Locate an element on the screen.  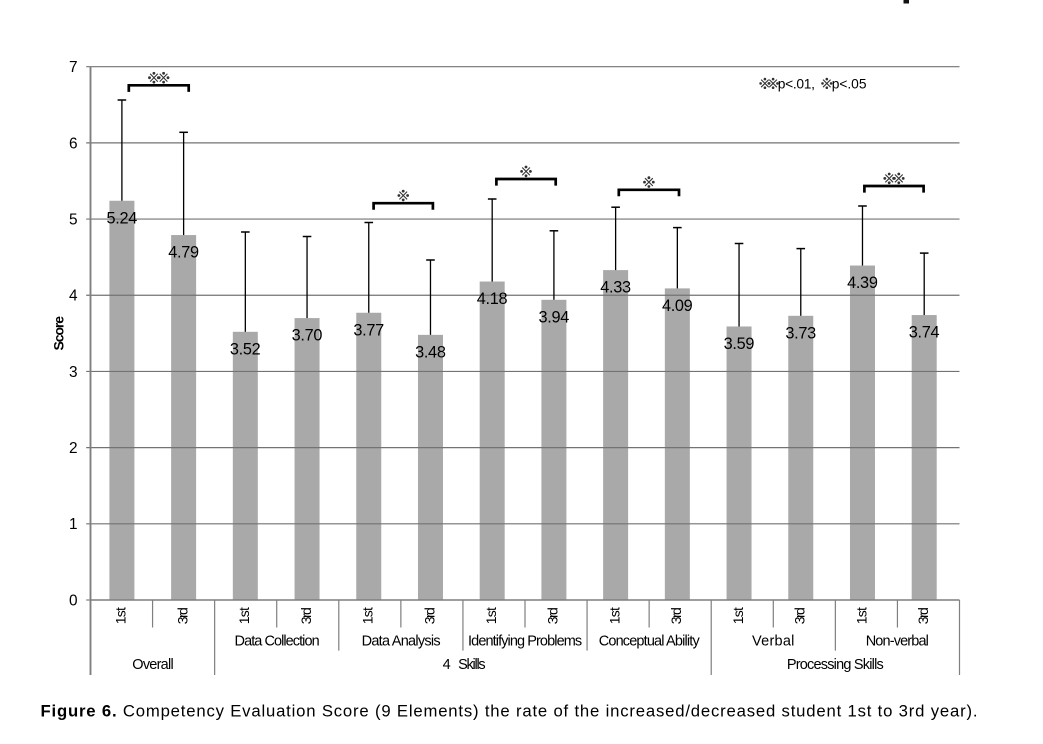
svg-text: p<.05 is located at coordinates (849, 83).